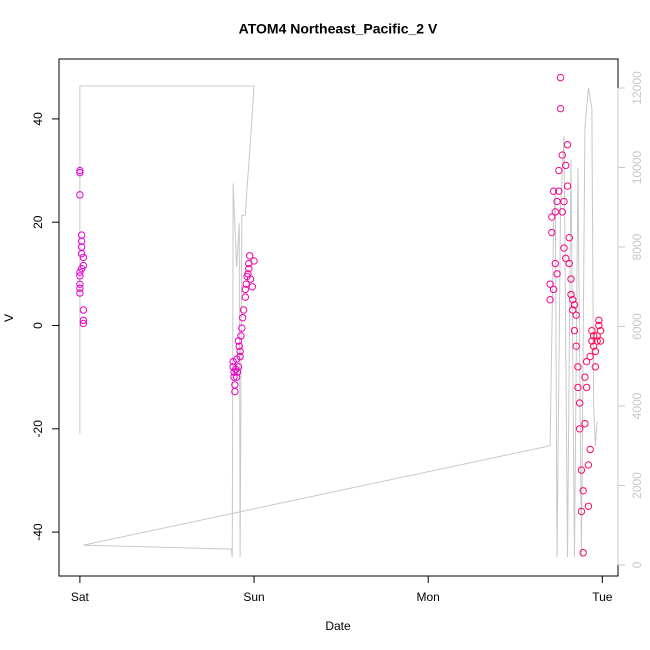 This screenshot has height=650, width=650. What do you see at coordinates (637, 564) in the screenshot?
I see `y2-tick-label: 0` at bounding box center [637, 564].